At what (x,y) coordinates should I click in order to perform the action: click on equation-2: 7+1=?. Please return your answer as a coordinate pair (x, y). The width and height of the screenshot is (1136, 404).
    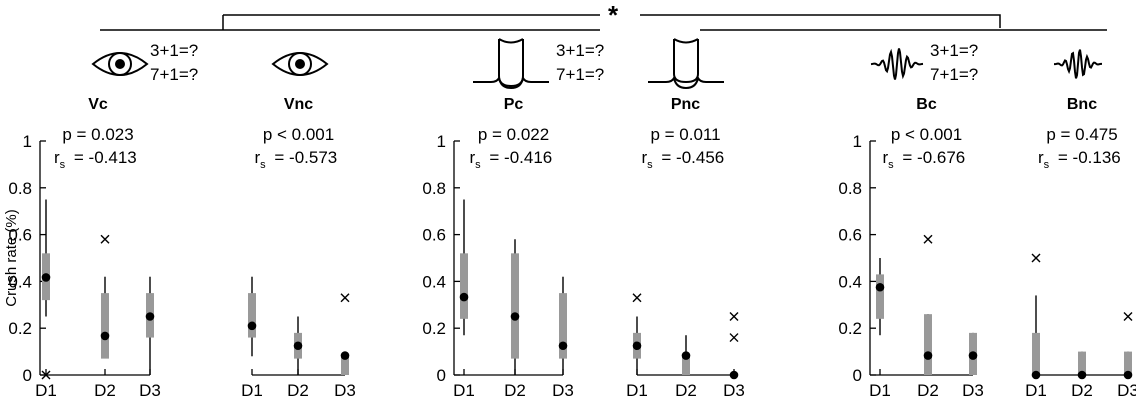
    Looking at the image, I should click on (954, 74).